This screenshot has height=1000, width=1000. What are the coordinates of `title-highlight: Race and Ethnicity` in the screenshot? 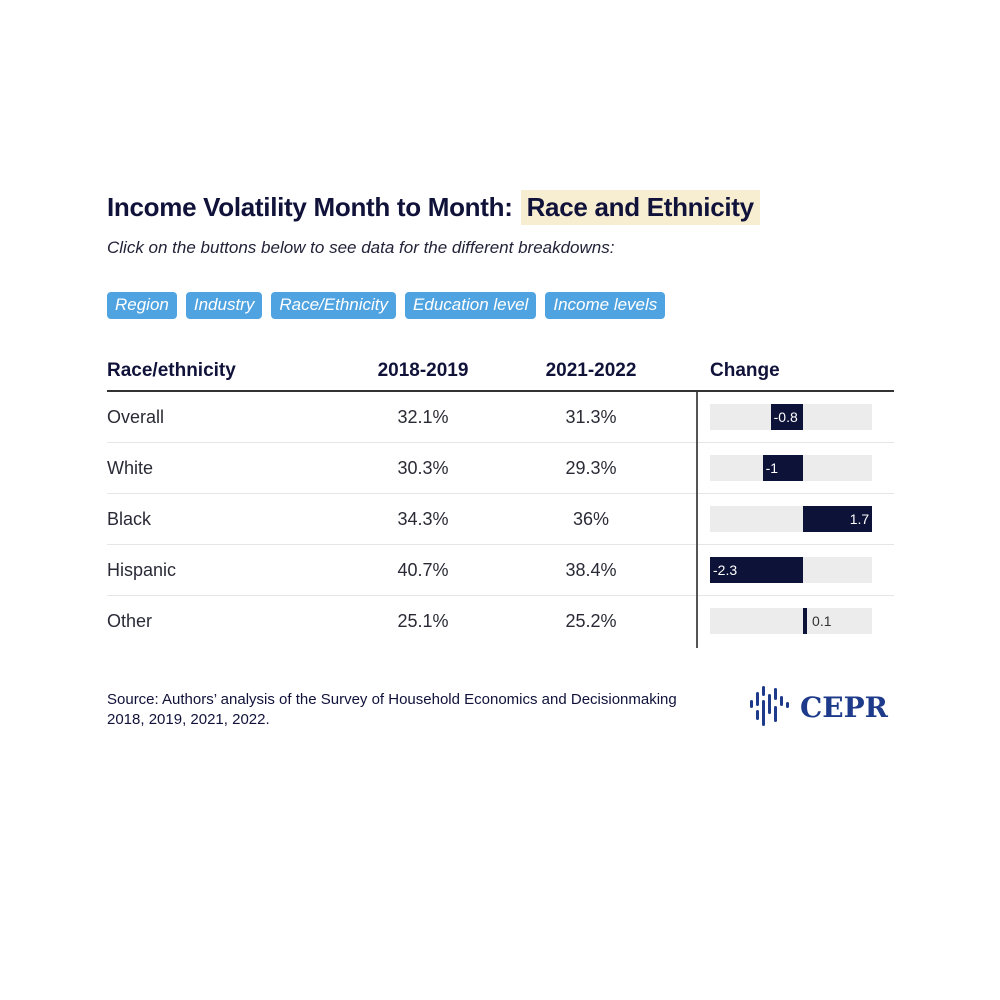 It's located at (640, 207).